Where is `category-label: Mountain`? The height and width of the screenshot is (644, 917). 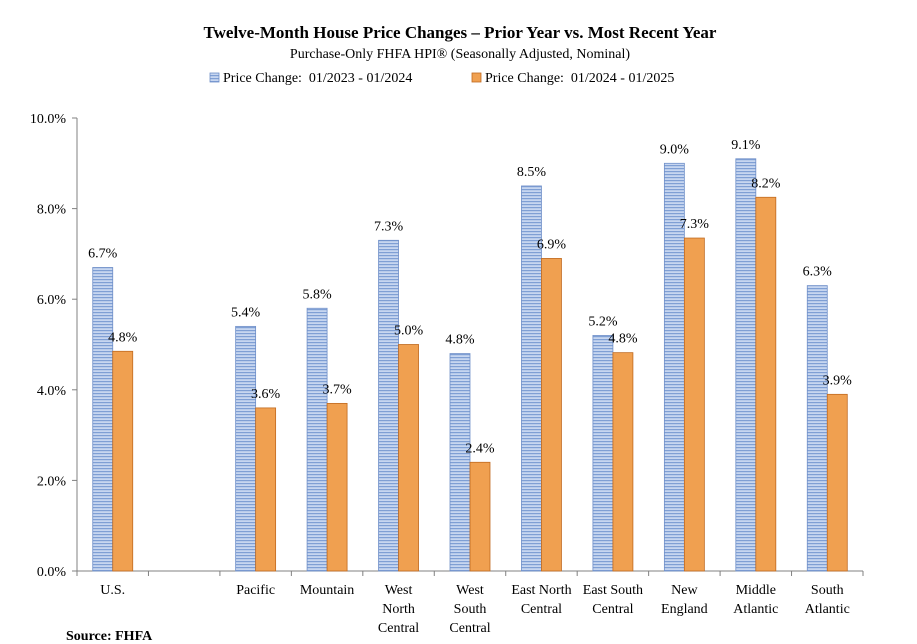 category-label: Mountain is located at coordinates (327, 590).